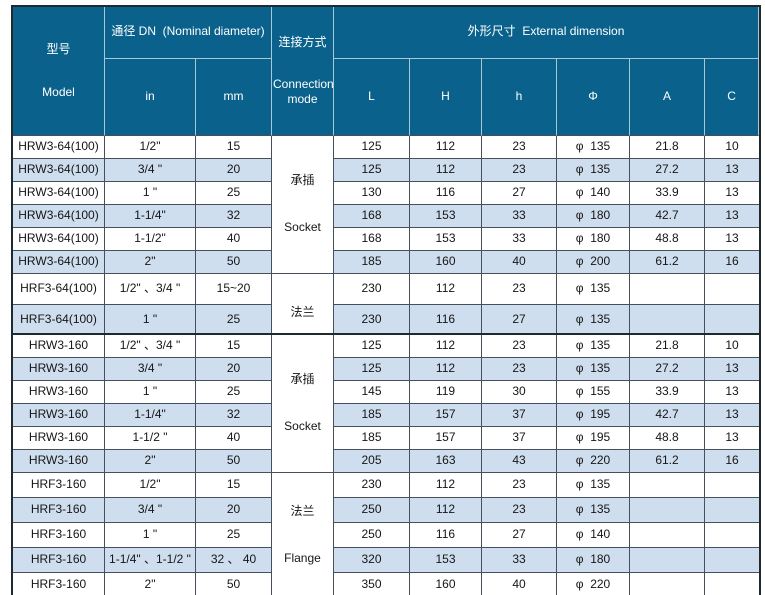 The width and height of the screenshot is (765, 595). I want to click on cell-connection-socket: 承插 Socket, so click(303, 204).